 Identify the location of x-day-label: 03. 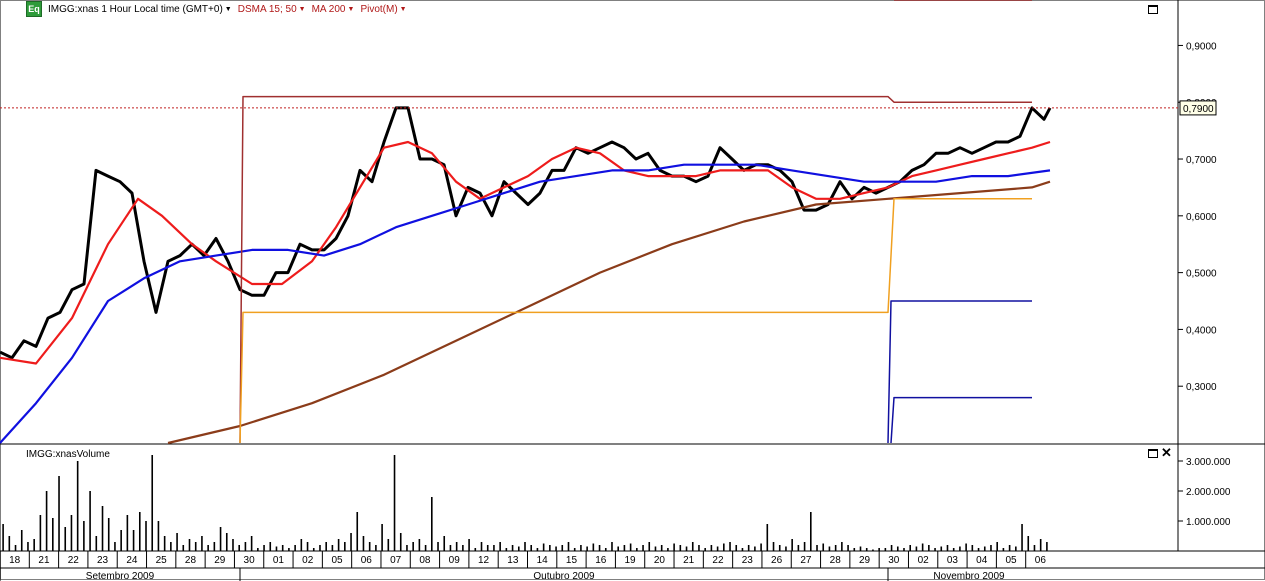
(953, 560).